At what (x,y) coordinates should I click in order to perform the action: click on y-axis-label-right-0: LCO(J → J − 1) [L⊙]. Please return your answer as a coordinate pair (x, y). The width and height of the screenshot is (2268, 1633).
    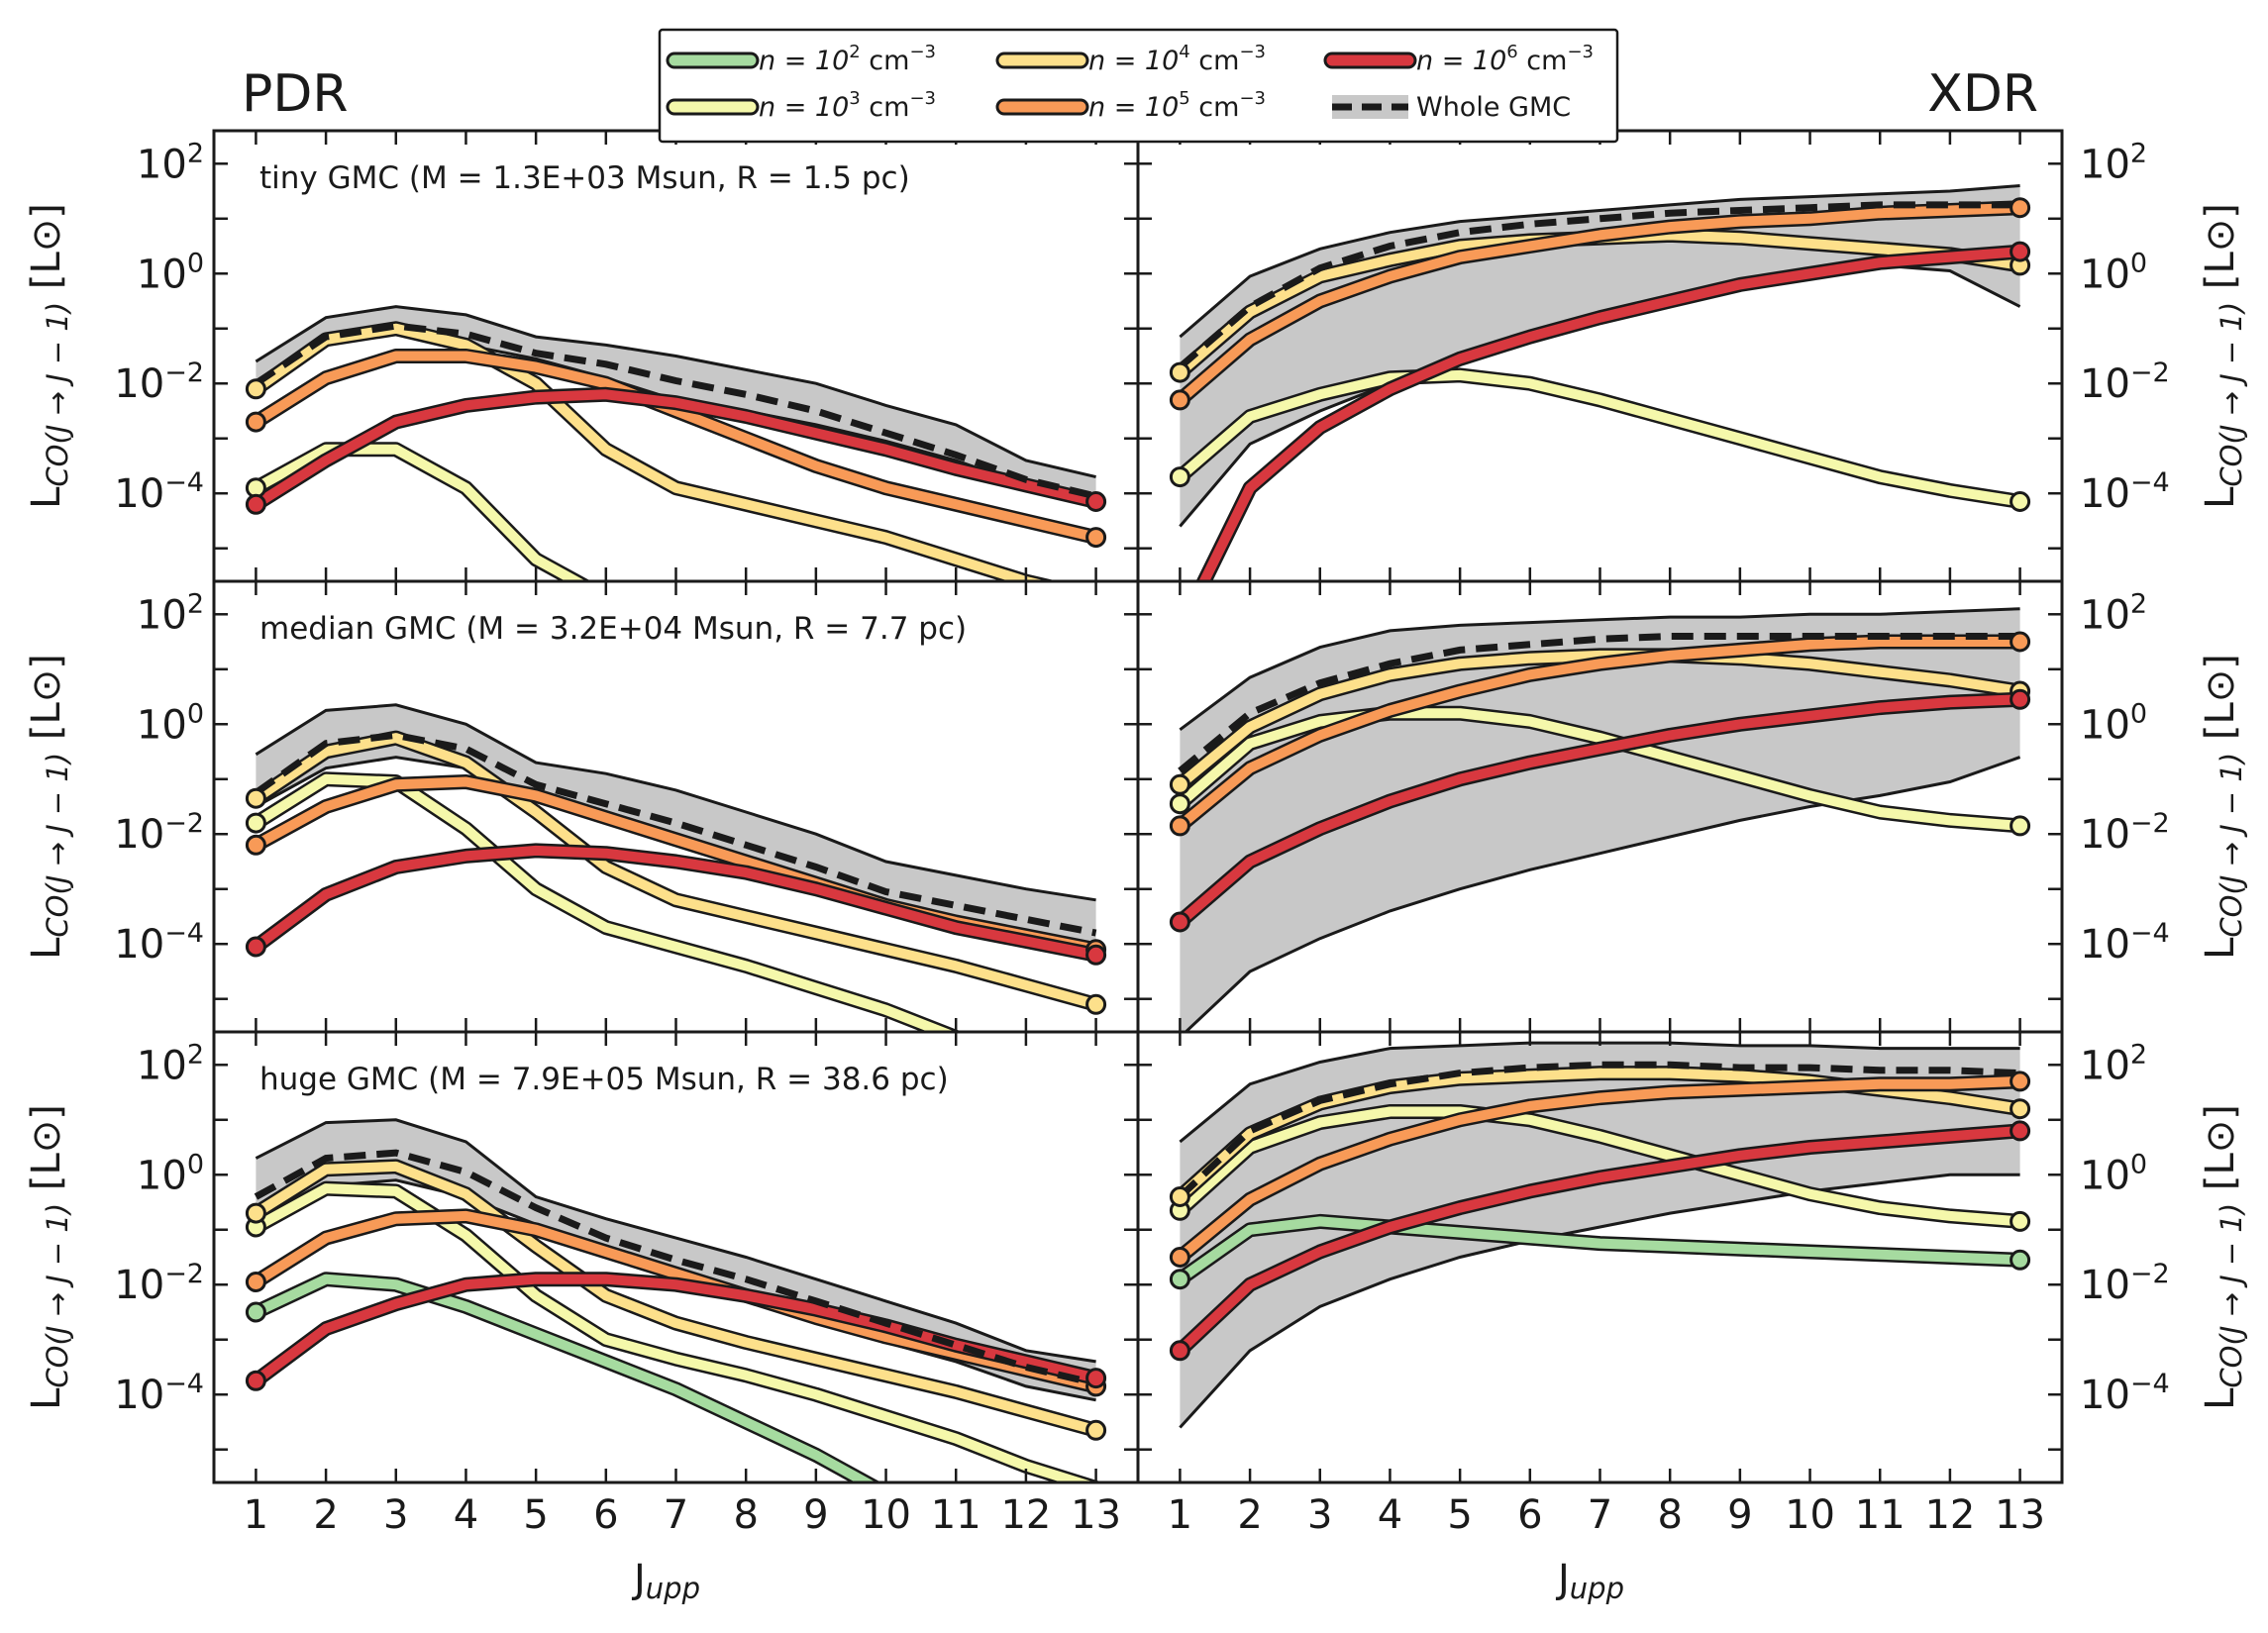
    Looking at the image, I should click on (2223, 356).